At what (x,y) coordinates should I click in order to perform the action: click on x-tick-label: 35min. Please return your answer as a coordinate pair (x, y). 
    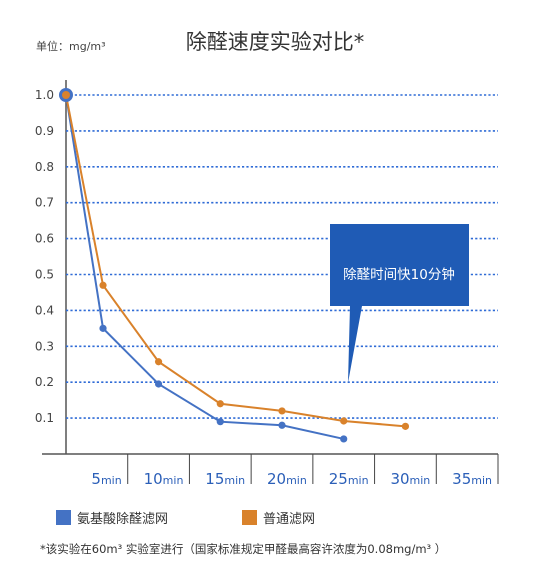
    Looking at the image, I should click on (472, 479).